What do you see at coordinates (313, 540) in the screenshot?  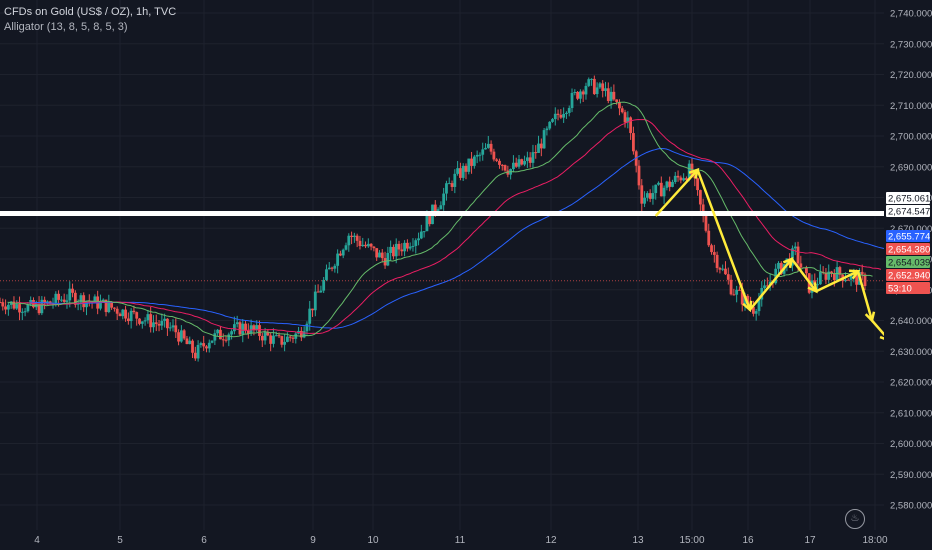 I see `x-tick-label: 9` at bounding box center [313, 540].